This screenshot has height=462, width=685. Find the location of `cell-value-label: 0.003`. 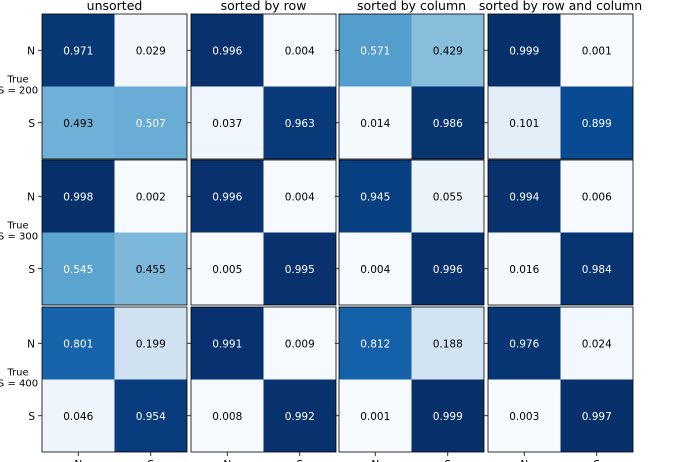

cell-value-label: 0.003 is located at coordinates (524, 417).